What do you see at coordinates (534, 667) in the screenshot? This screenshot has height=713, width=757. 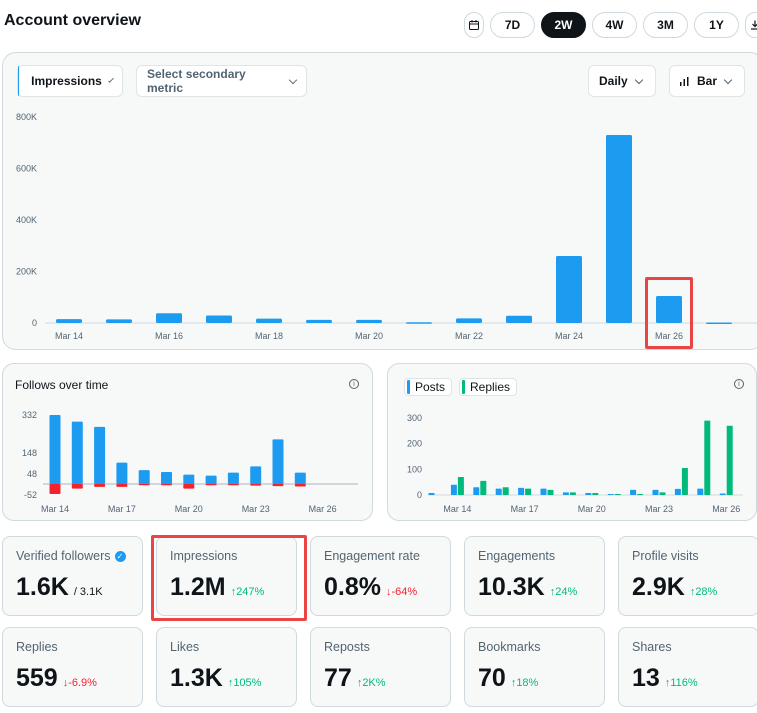 I see `metric-card-bookmarks: Bookmarks 70 ↑18%` at bounding box center [534, 667].